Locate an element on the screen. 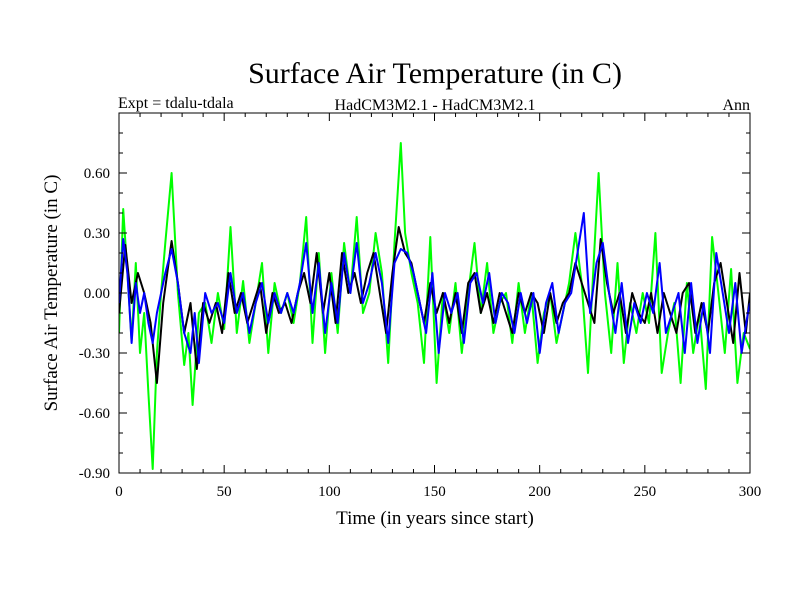  x-tick-label: 150 is located at coordinates (434, 492).